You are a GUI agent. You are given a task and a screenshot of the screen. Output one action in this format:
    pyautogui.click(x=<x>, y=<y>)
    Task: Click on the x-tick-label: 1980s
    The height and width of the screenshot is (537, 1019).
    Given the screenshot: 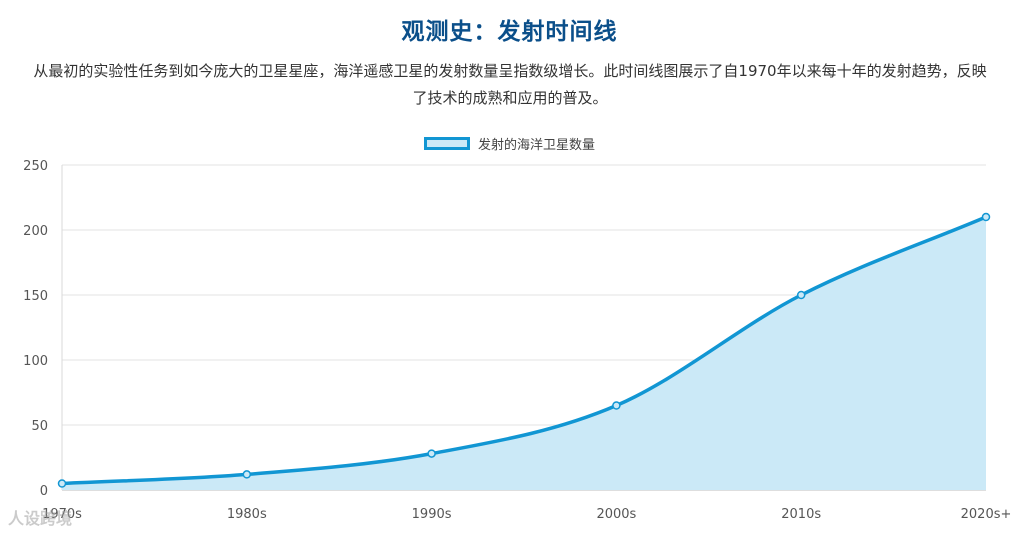 What is the action you would take?
    pyautogui.click(x=247, y=514)
    